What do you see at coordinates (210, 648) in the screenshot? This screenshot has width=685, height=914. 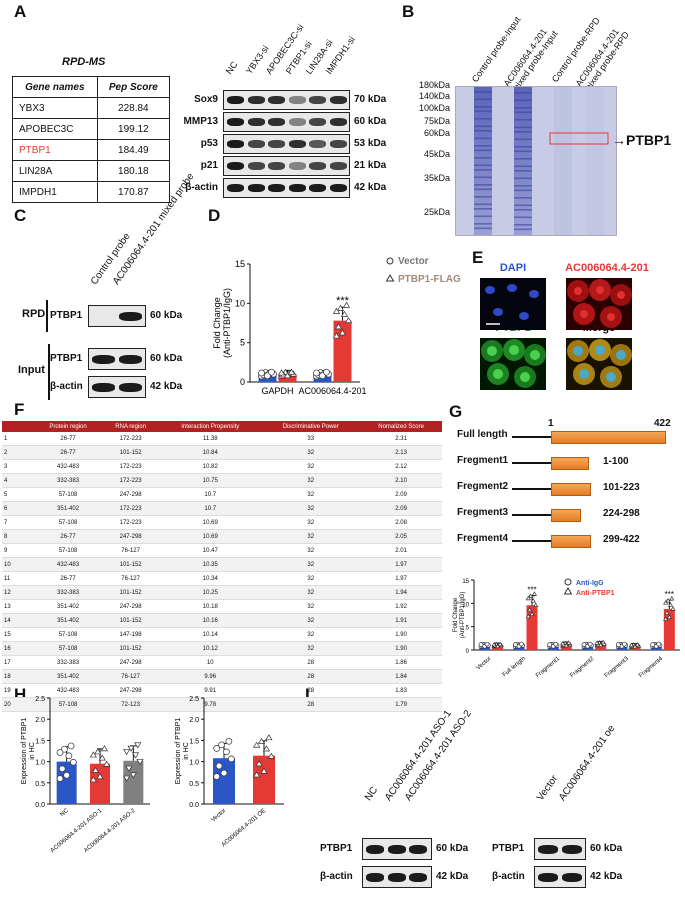 I see `table-cell: 10.12` at bounding box center [210, 648].